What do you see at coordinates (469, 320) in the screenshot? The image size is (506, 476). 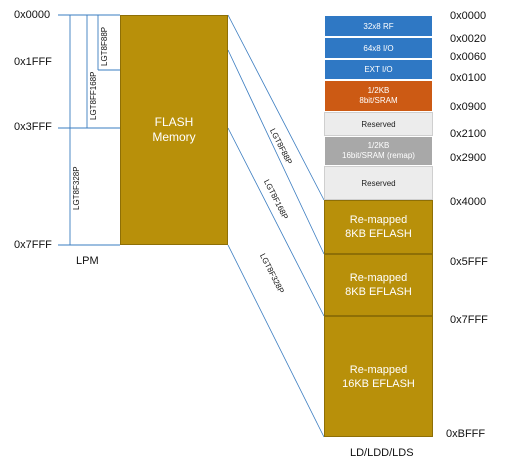 I see `right-address: 0x7FFF` at bounding box center [469, 320].